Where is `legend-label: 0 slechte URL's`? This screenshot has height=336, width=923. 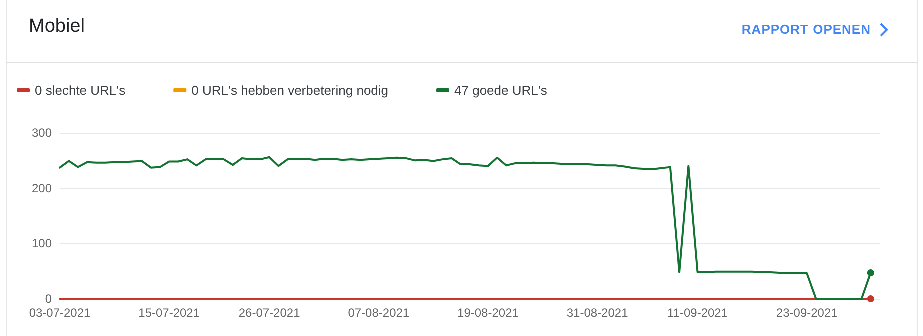 legend-label: 0 slechte URL's is located at coordinates (80, 90).